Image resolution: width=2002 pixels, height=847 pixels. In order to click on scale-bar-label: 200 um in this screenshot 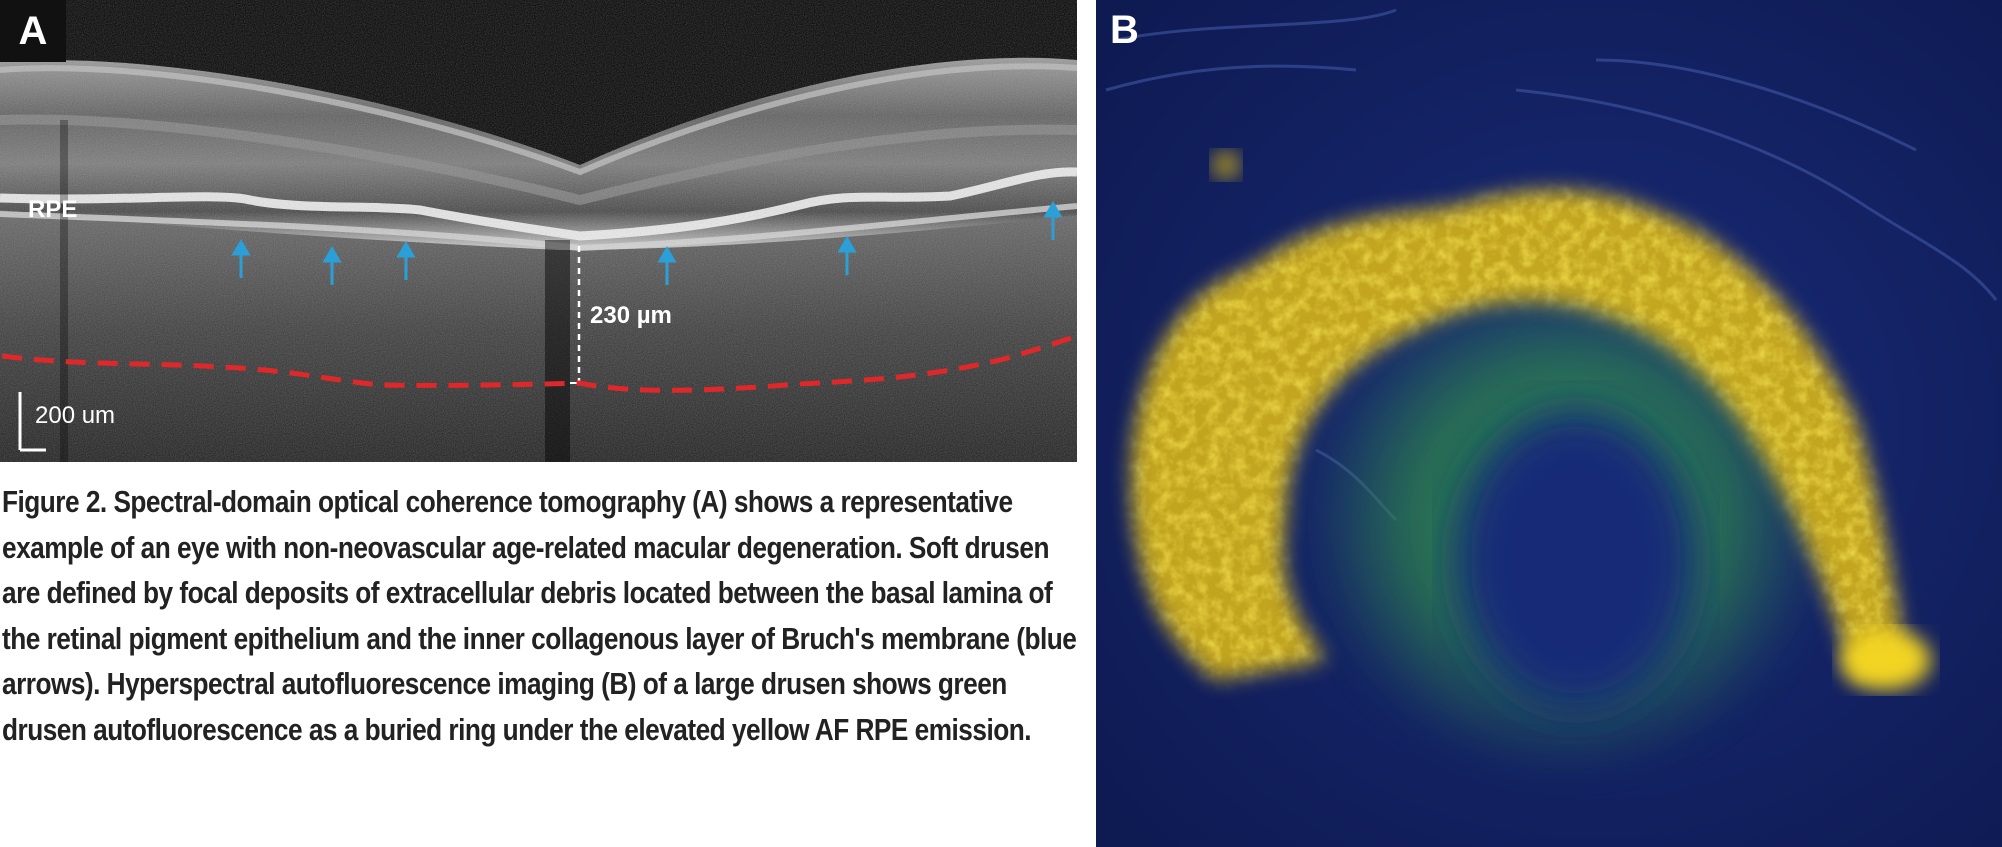, I will do `click(75, 415)`.